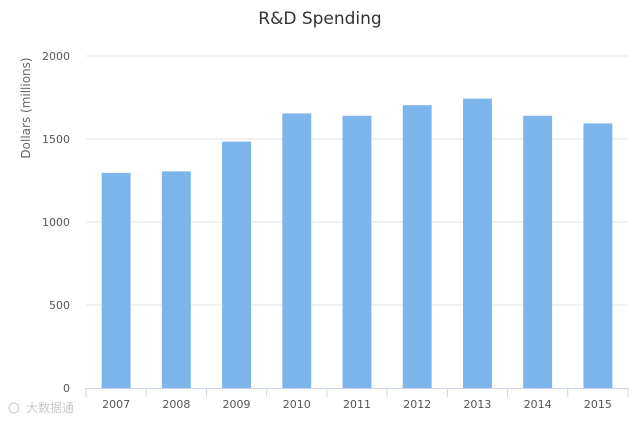  I want to click on y-tick-label: 1500, so click(56, 139).